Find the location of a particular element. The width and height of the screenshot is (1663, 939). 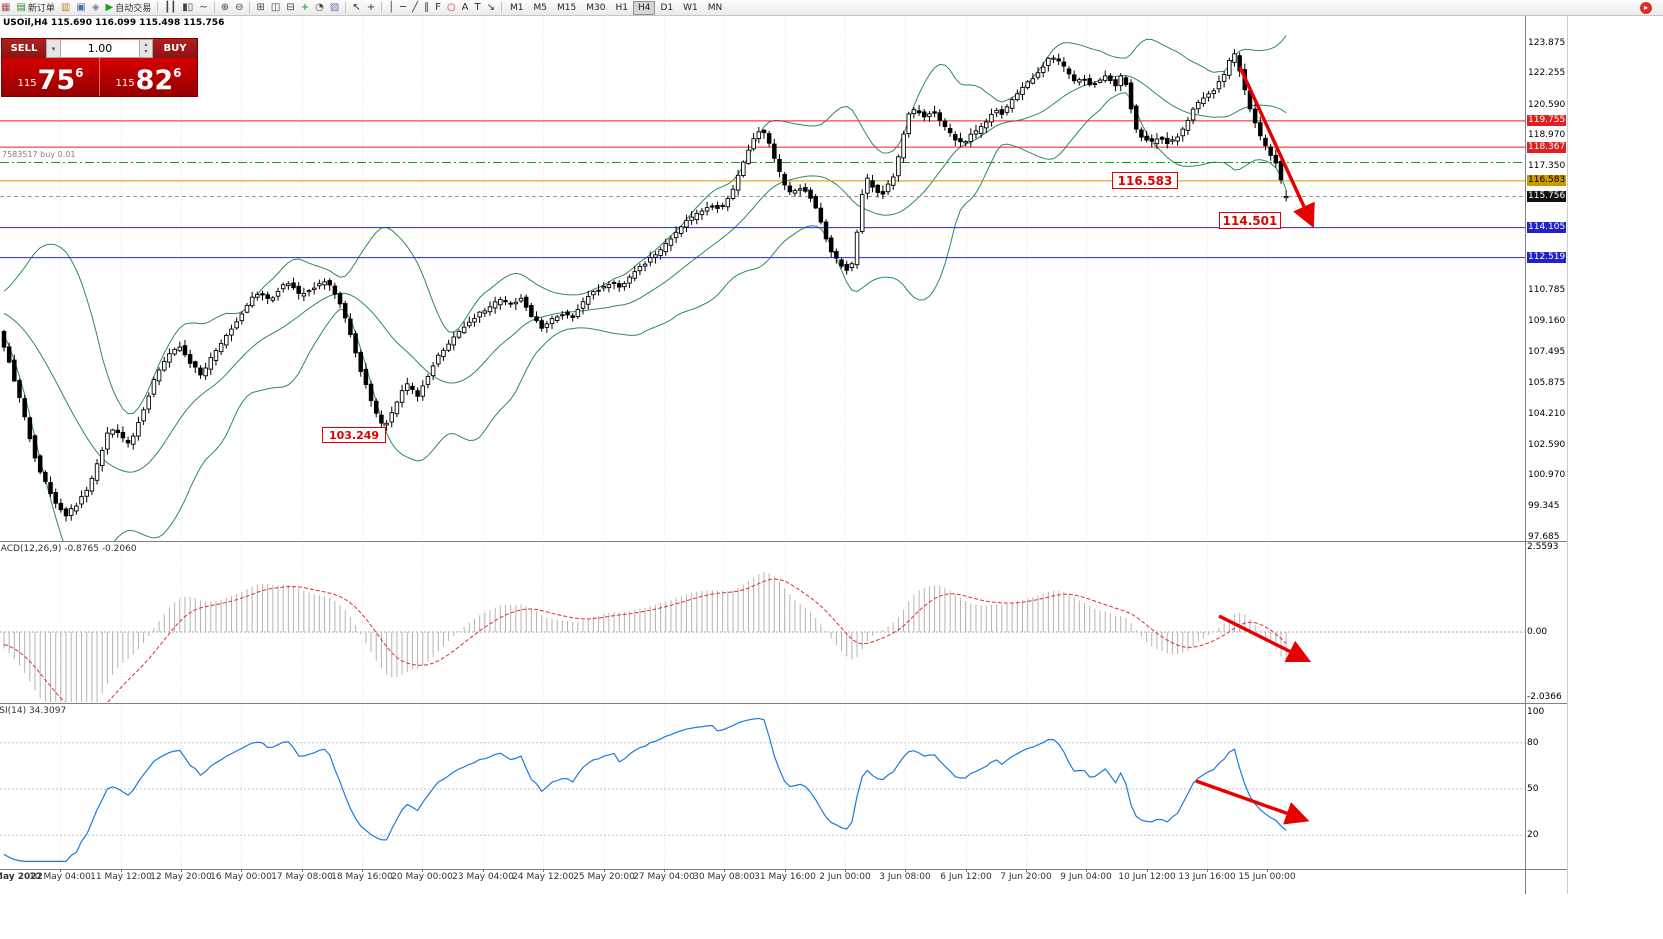

periods-icon-glyph: ◔ is located at coordinates (319, 7).